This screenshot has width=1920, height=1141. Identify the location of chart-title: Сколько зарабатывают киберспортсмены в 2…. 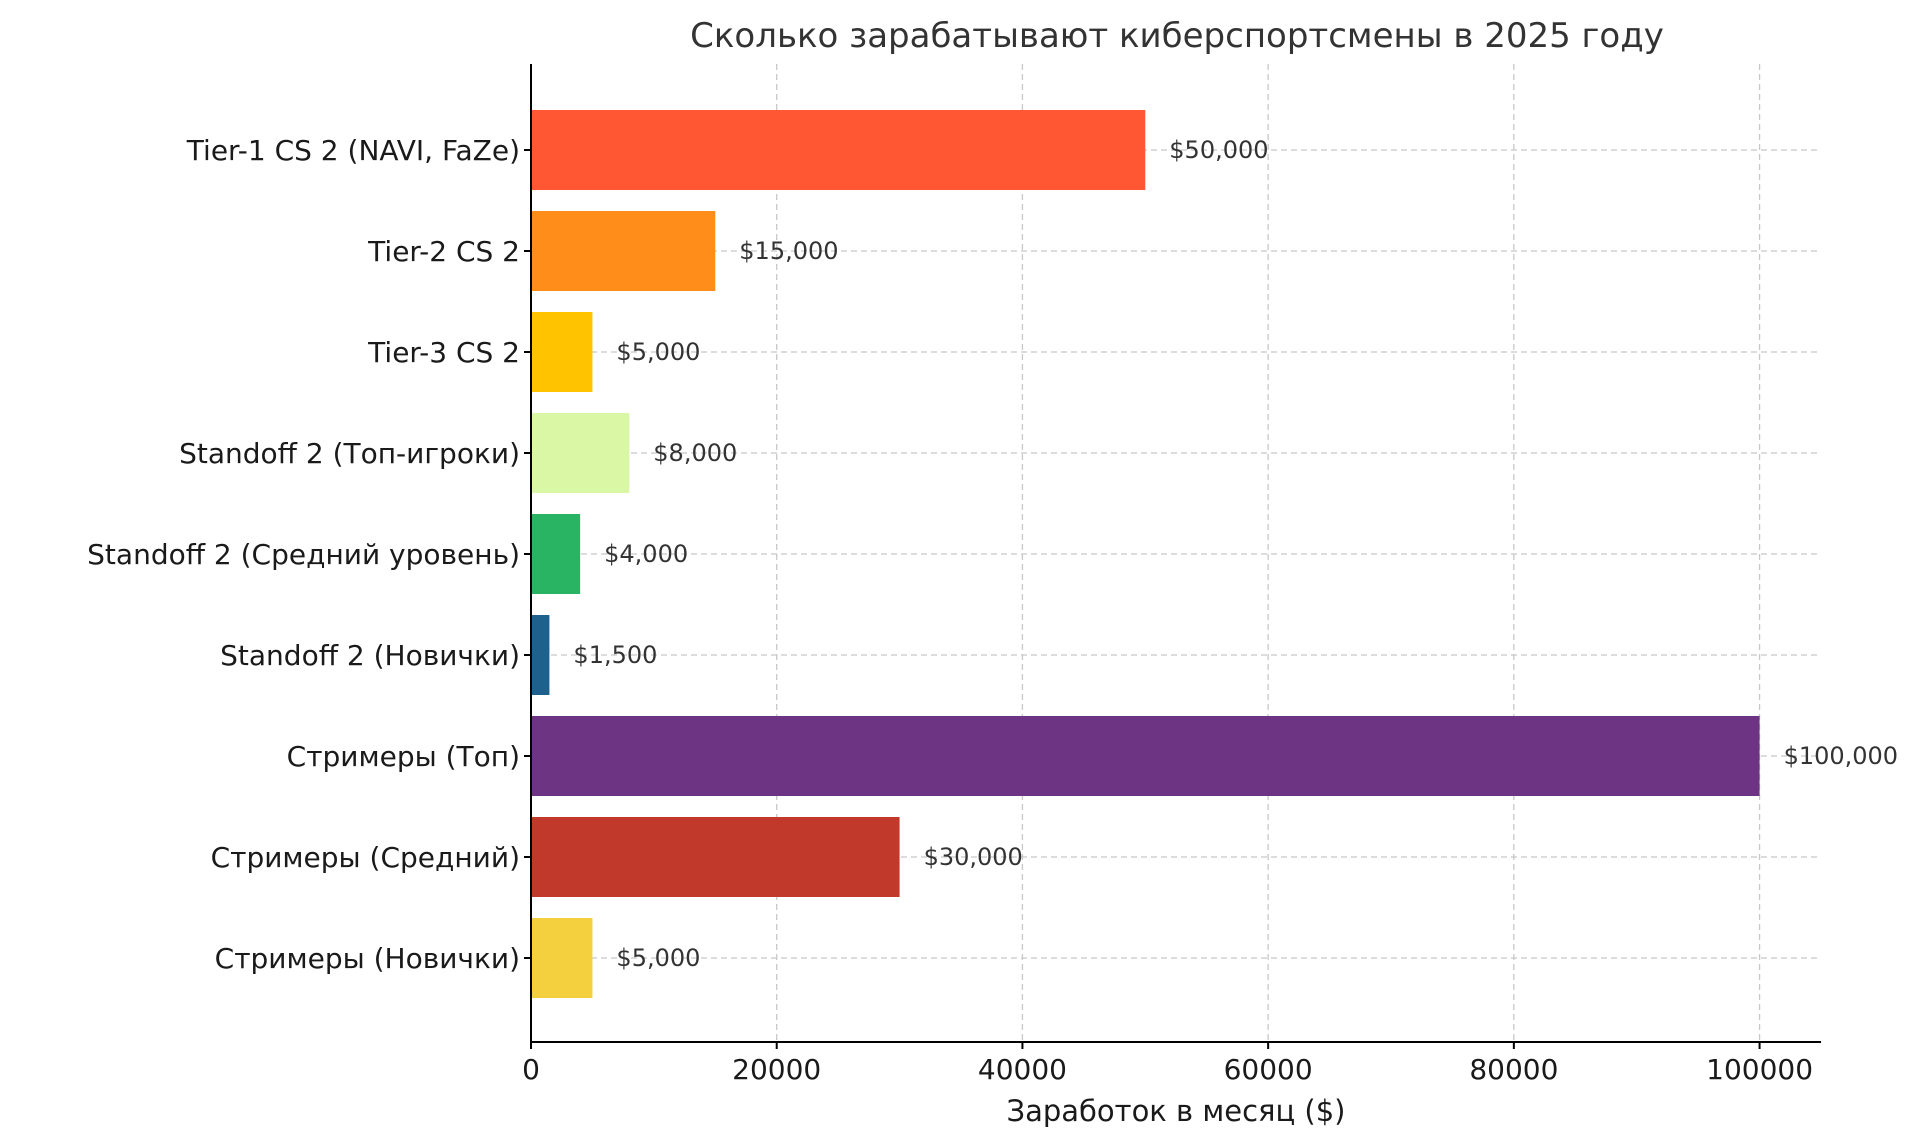
(1177, 36).